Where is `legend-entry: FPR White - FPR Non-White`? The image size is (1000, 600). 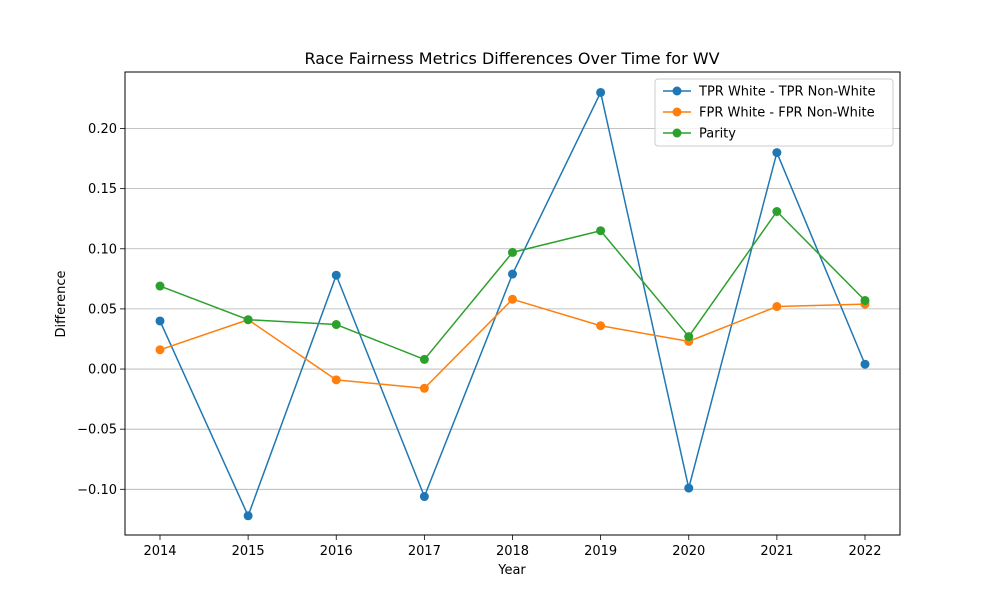 legend-entry: FPR White - FPR Non-White is located at coordinates (769, 113).